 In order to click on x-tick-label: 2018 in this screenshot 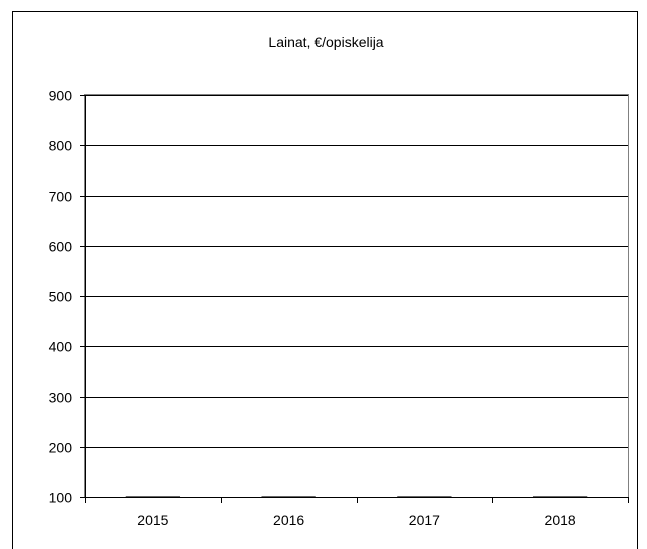, I will do `click(560, 520)`.